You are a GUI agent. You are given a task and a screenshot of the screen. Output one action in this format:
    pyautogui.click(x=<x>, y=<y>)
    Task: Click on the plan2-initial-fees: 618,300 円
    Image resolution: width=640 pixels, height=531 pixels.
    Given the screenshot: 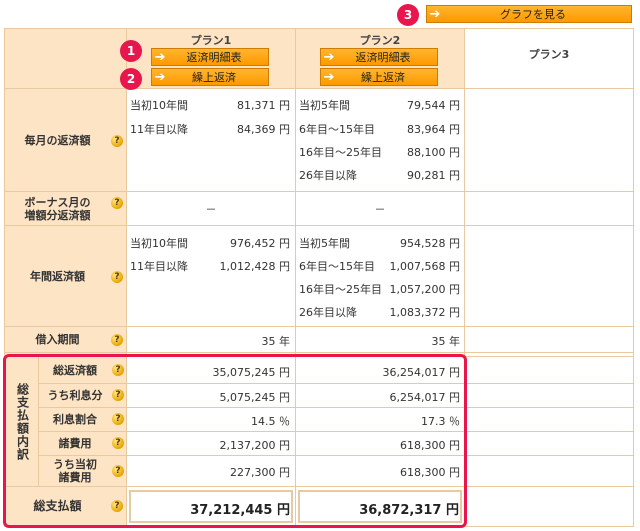 What is the action you would take?
    pyautogui.click(x=430, y=472)
    